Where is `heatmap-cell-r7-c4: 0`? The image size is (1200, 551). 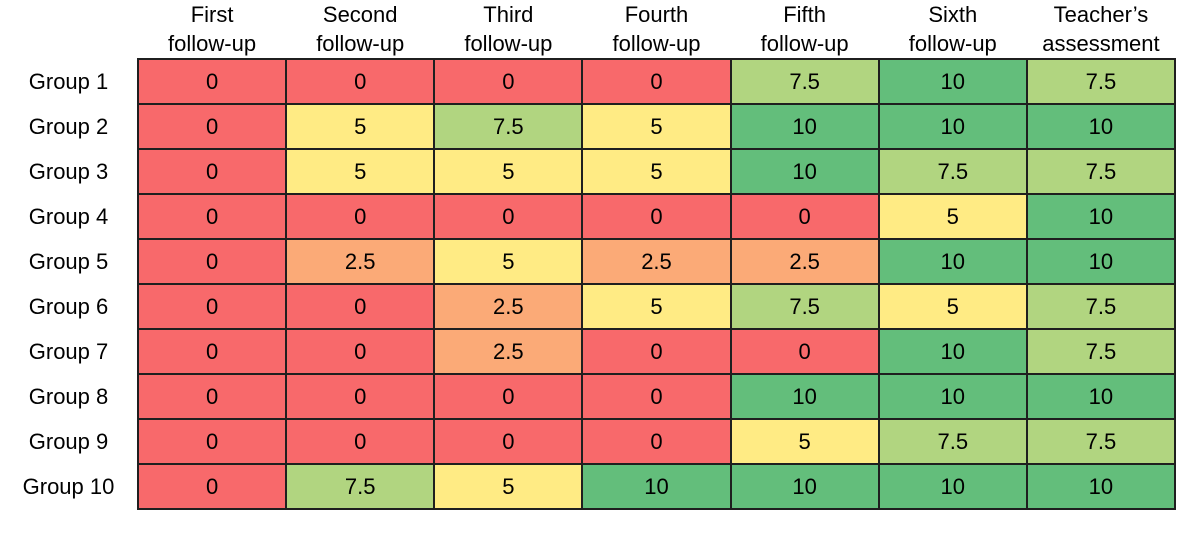 heatmap-cell-r7-c4: 0 is located at coordinates (656, 351).